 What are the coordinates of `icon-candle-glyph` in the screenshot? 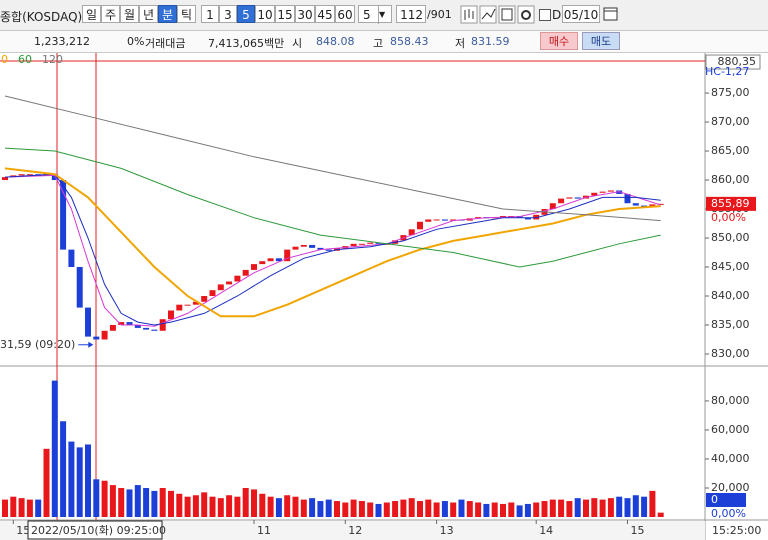 It's located at (469, 14).